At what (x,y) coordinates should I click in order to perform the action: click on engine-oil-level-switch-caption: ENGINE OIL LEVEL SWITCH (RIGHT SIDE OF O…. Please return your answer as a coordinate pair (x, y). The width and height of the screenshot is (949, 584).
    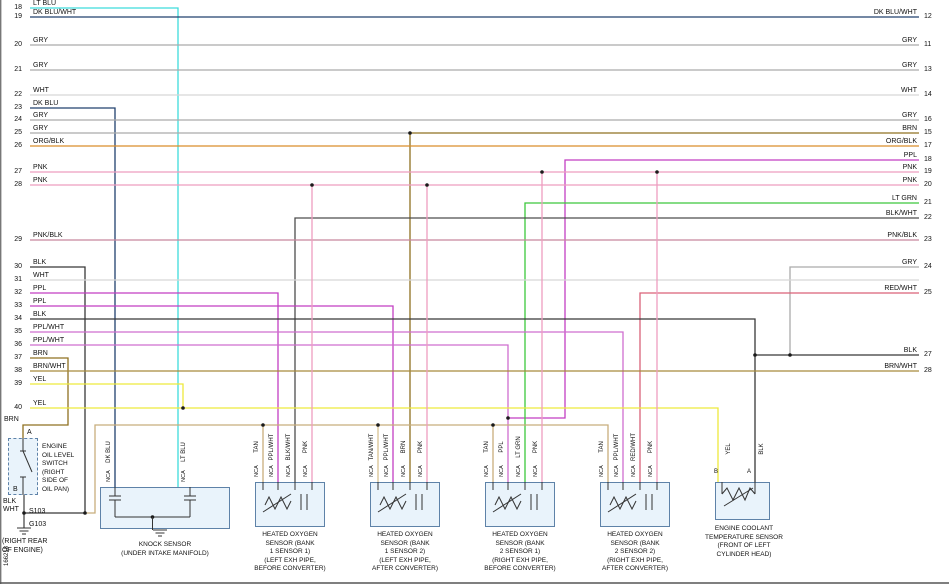
    Looking at the image, I should click on (58, 468).